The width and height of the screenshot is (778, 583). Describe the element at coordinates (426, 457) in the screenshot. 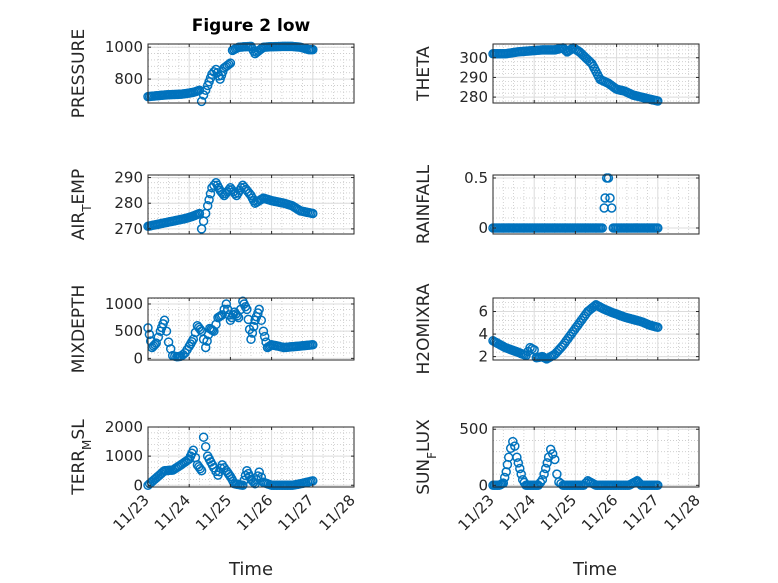

I see `y-axis-label: SUNFLUX` at that location.